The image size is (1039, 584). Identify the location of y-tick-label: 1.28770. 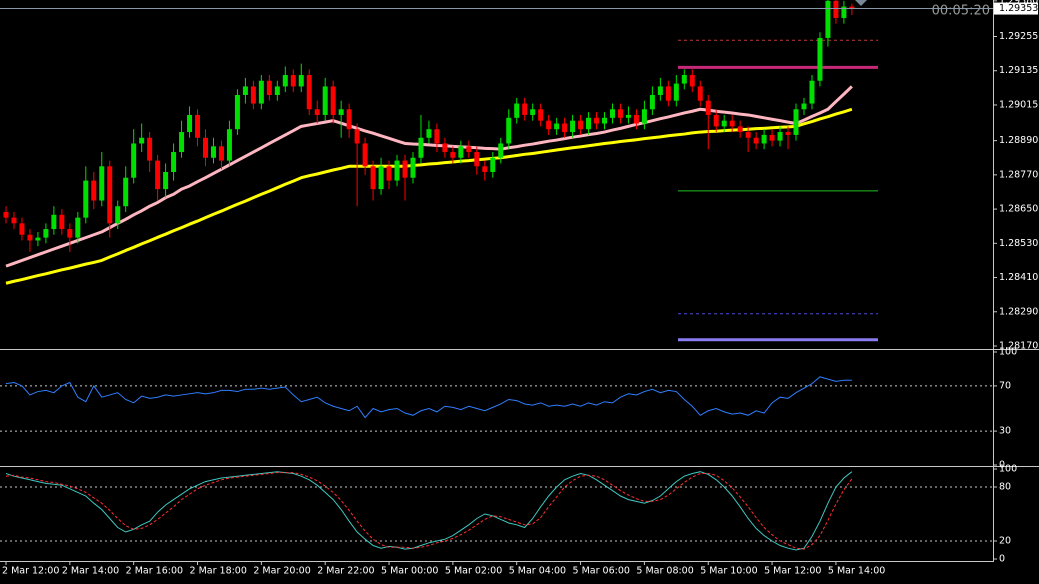
(1018, 174).